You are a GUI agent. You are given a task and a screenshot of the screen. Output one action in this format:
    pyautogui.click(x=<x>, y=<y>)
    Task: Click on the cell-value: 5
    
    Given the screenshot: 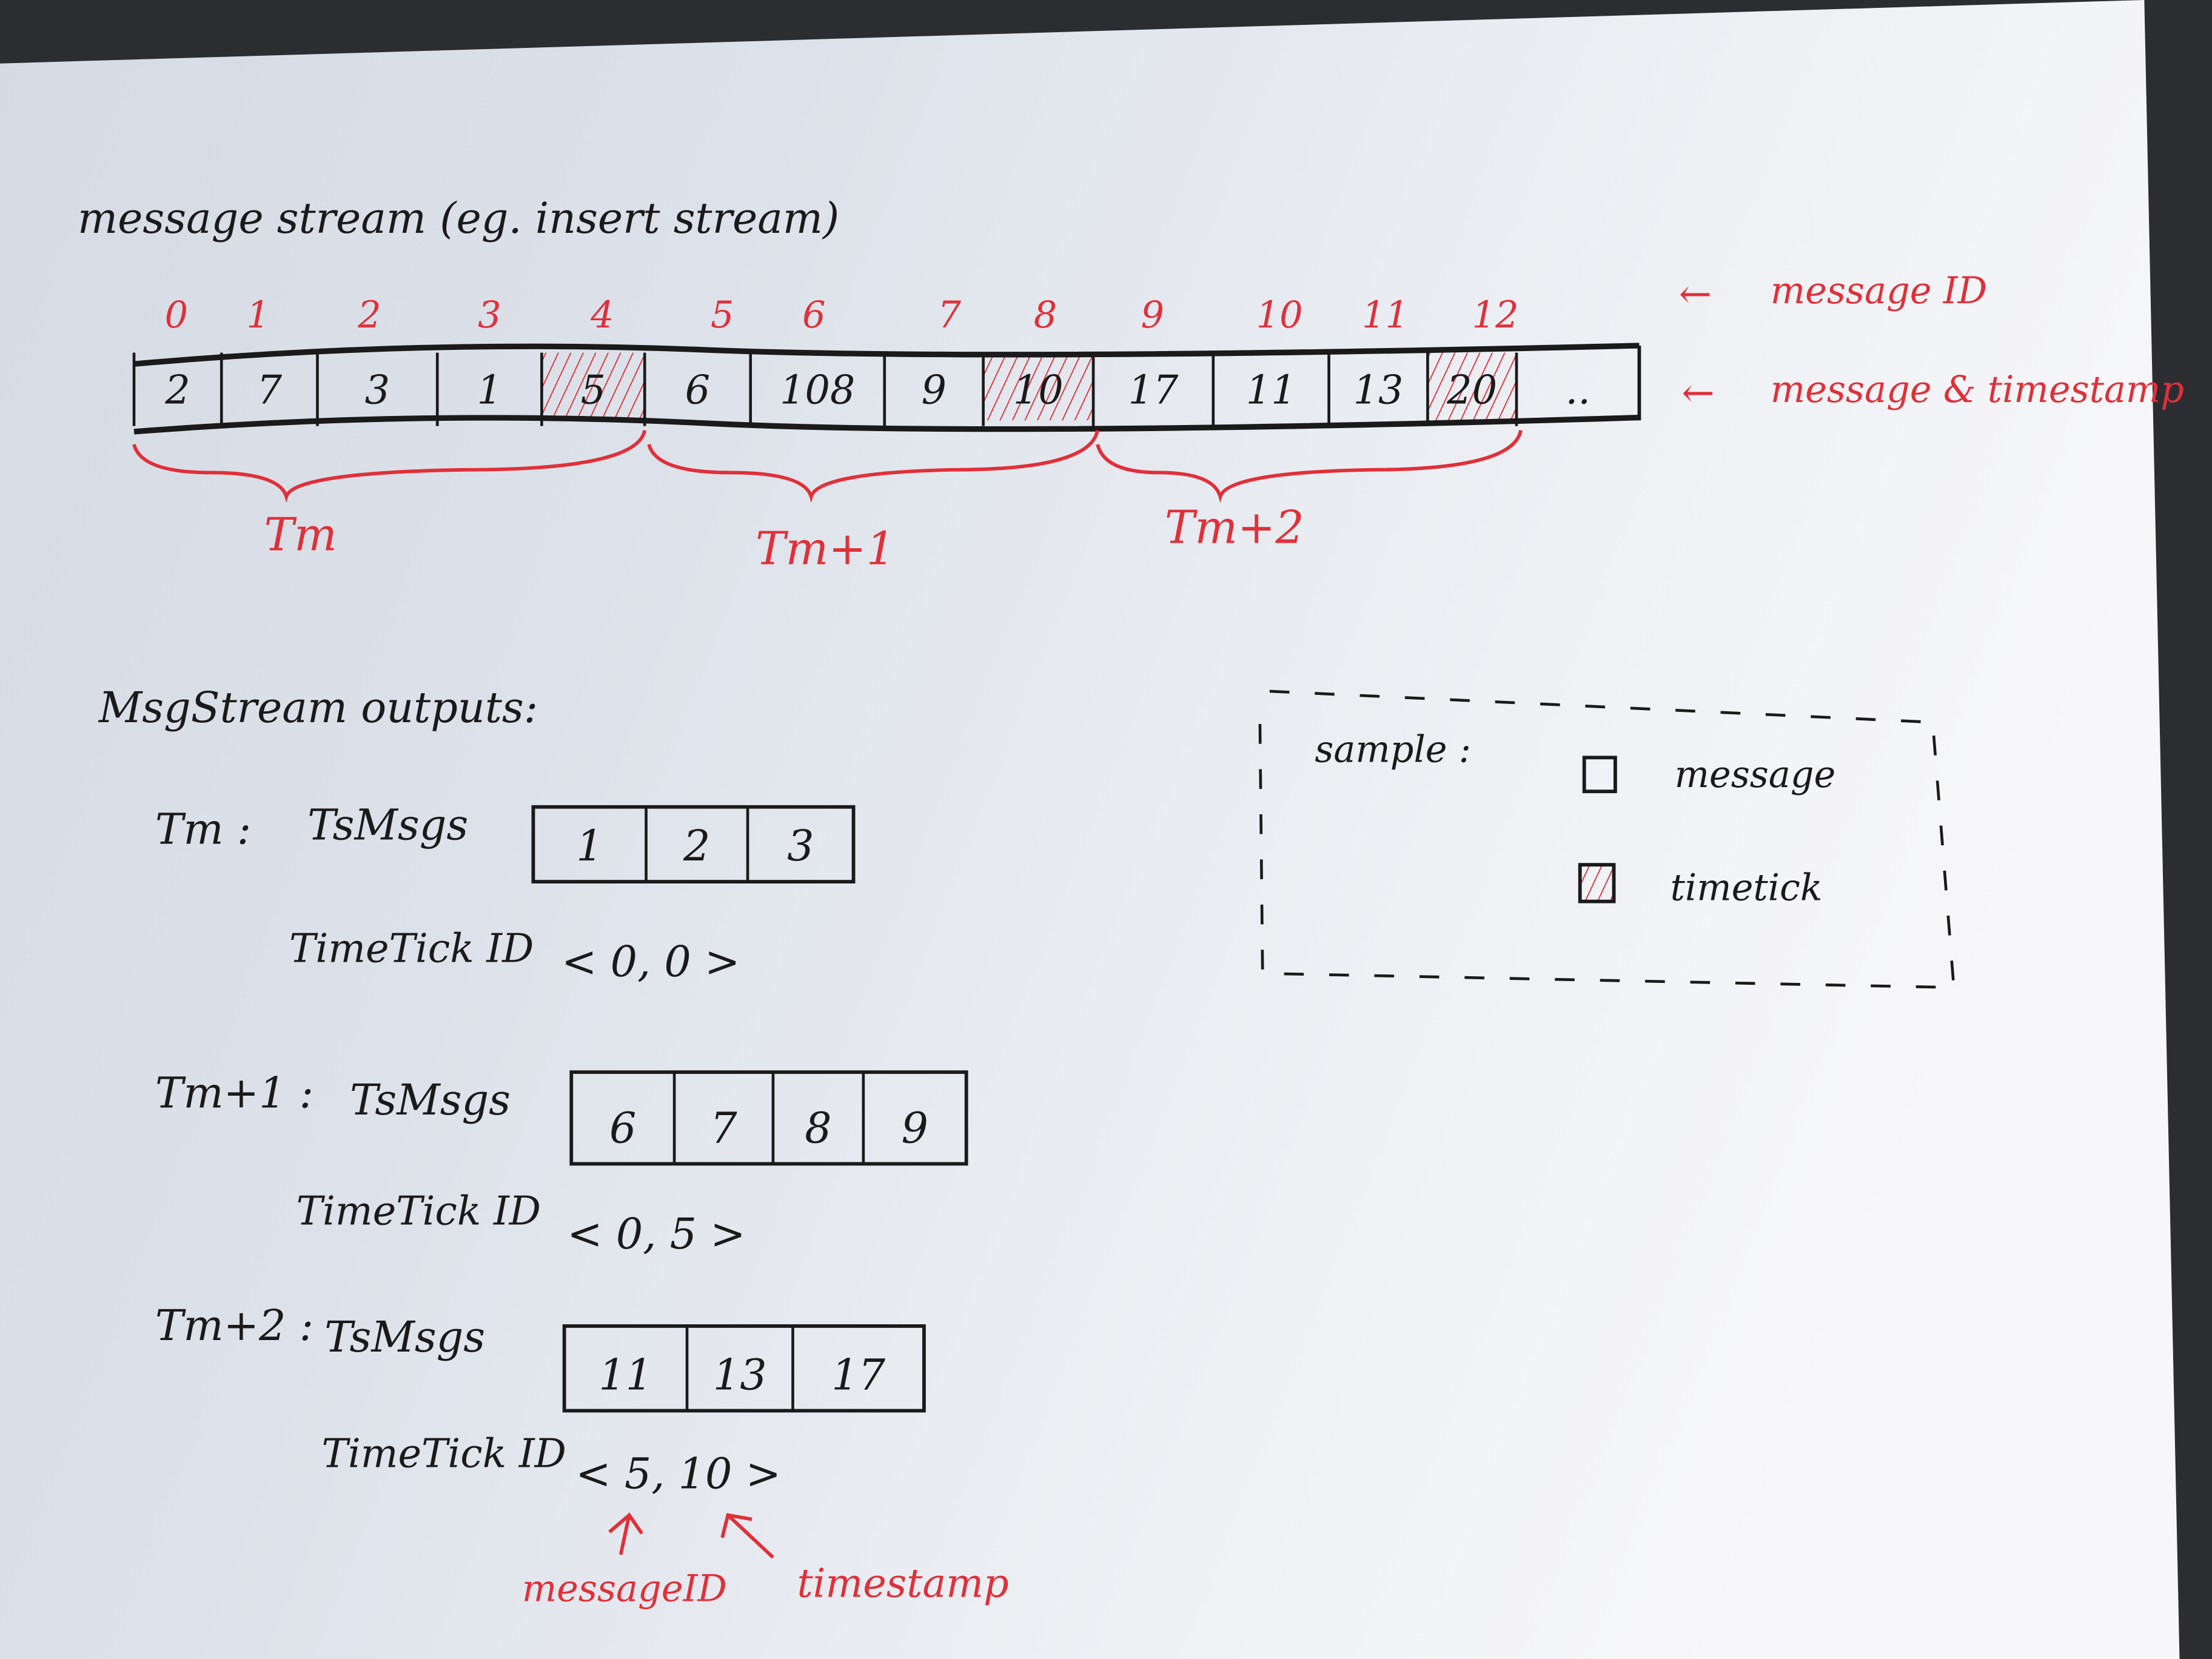 What is the action you would take?
    pyautogui.click(x=593, y=390)
    